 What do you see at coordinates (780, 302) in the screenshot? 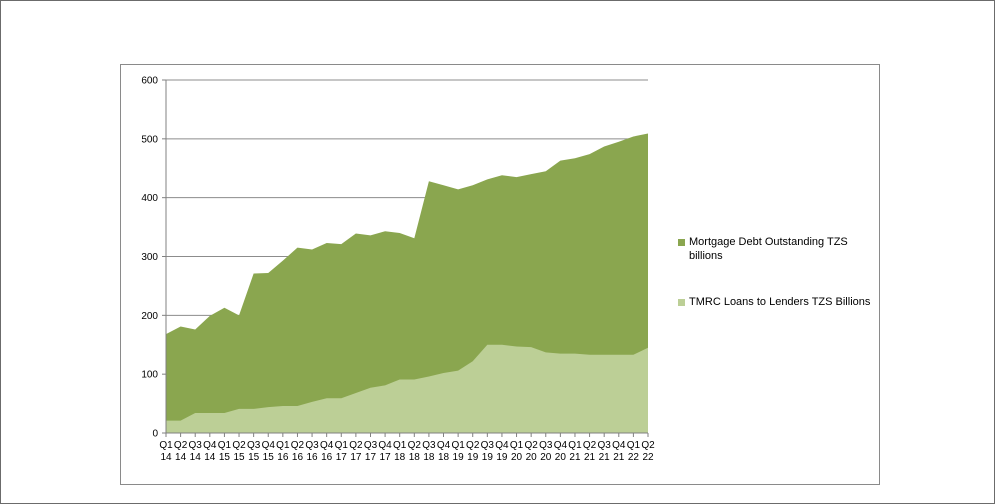
I see `legend-label-2: TMRC Loans to Lenders TZS Billions` at bounding box center [780, 302].